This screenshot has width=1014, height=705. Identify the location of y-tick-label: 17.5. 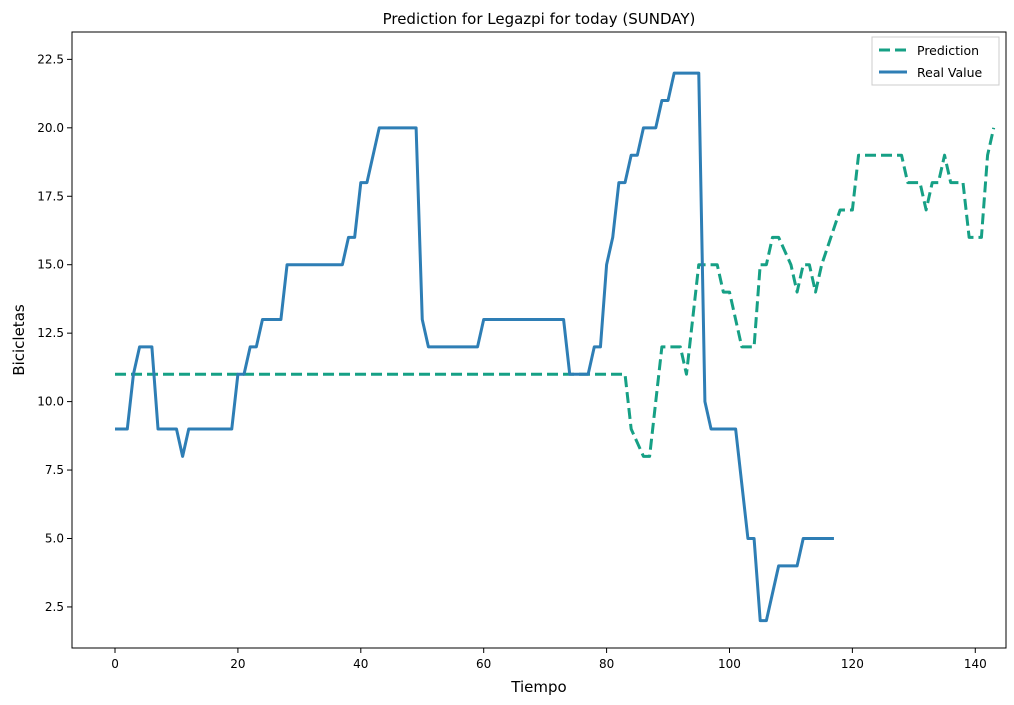
(50, 196).